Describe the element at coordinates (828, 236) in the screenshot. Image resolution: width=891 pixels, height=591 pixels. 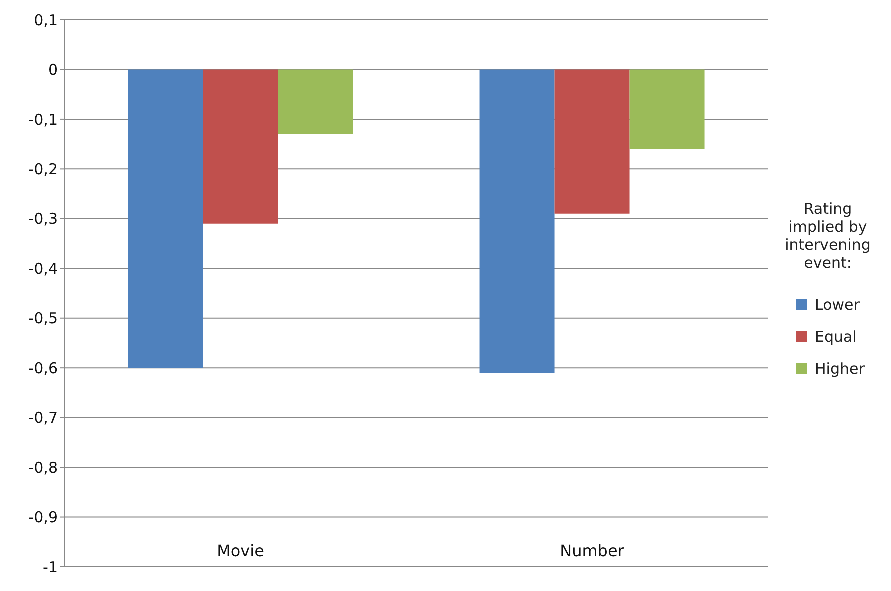
I see `legend-title: Rating implied by intervening event:` at that location.